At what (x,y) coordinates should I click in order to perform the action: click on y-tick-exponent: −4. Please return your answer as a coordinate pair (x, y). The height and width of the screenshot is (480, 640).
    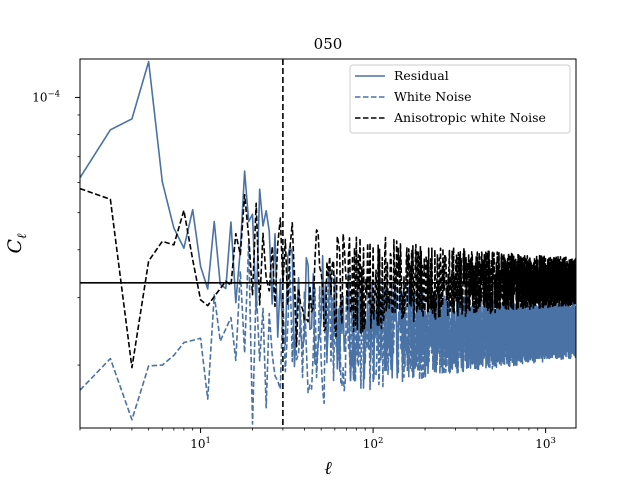
    Looking at the image, I should click on (53, 94).